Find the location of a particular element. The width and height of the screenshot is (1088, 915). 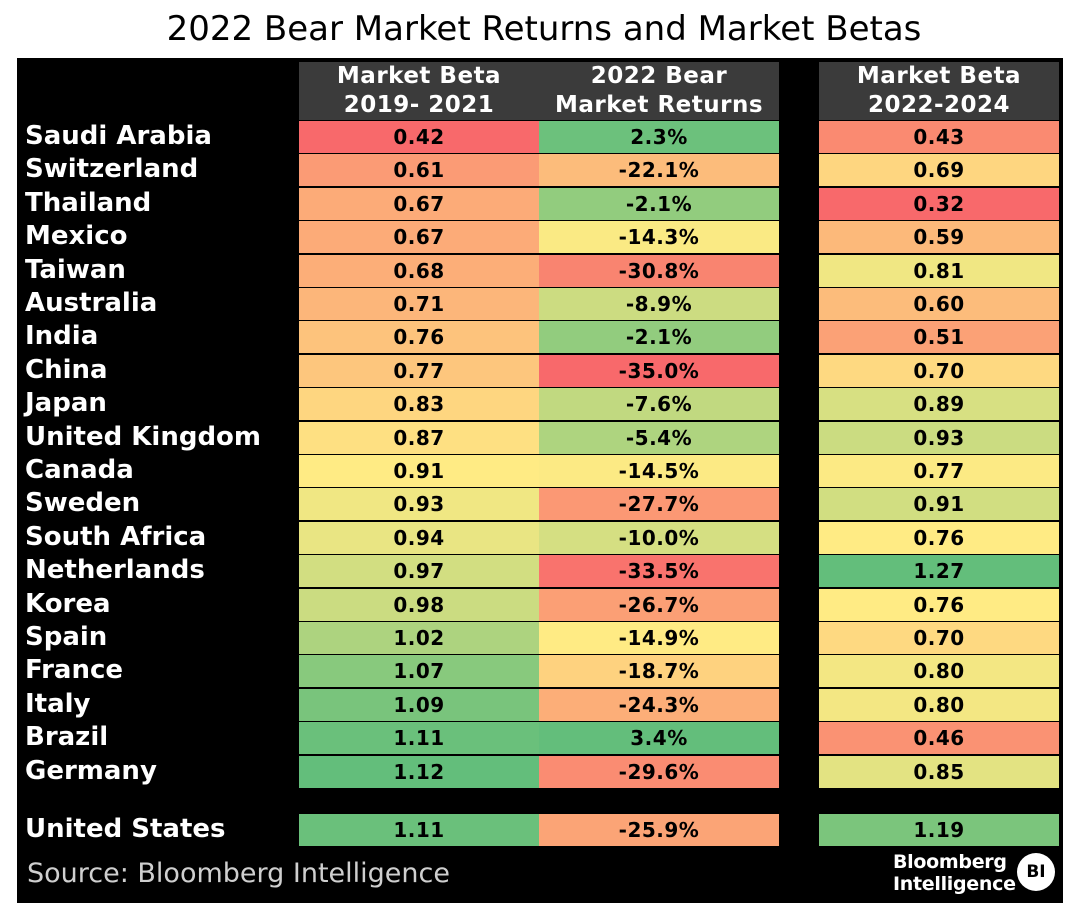

table-cell-beta-2022-2024: 1.27 is located at coordinates (939, 571).